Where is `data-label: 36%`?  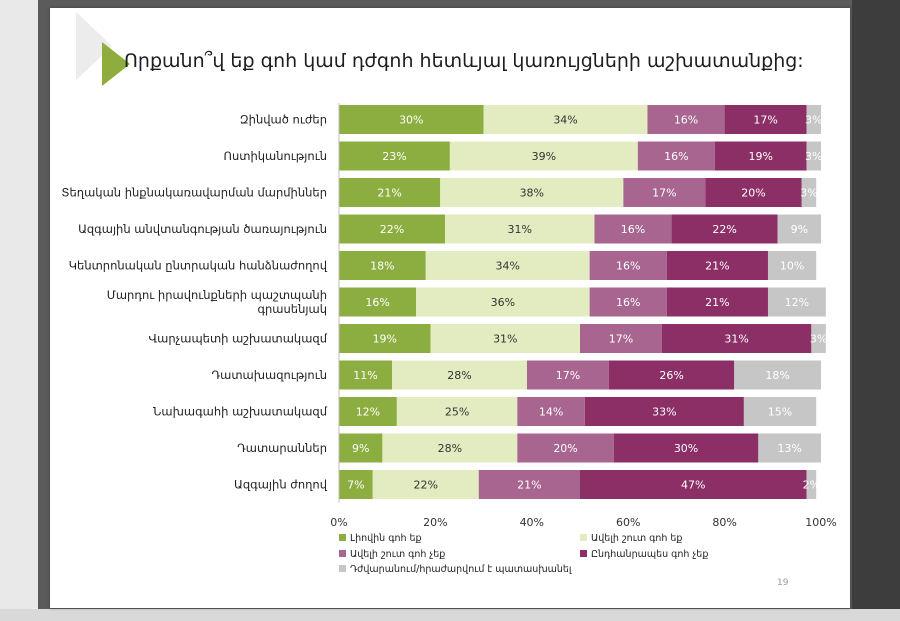
data-label: 36% is located at coordinates (503, 302).